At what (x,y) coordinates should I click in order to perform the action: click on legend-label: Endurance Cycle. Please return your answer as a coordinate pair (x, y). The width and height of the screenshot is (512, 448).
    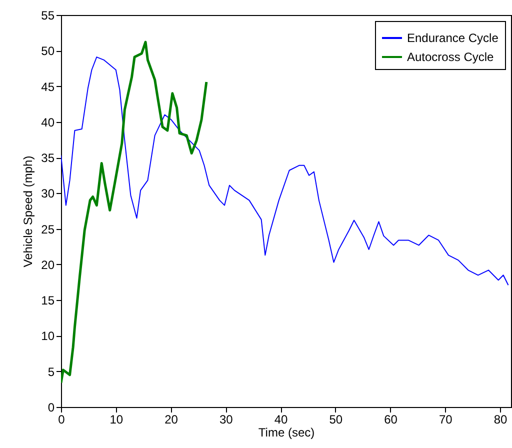
    Looking at the image, I should click on (453, 38).